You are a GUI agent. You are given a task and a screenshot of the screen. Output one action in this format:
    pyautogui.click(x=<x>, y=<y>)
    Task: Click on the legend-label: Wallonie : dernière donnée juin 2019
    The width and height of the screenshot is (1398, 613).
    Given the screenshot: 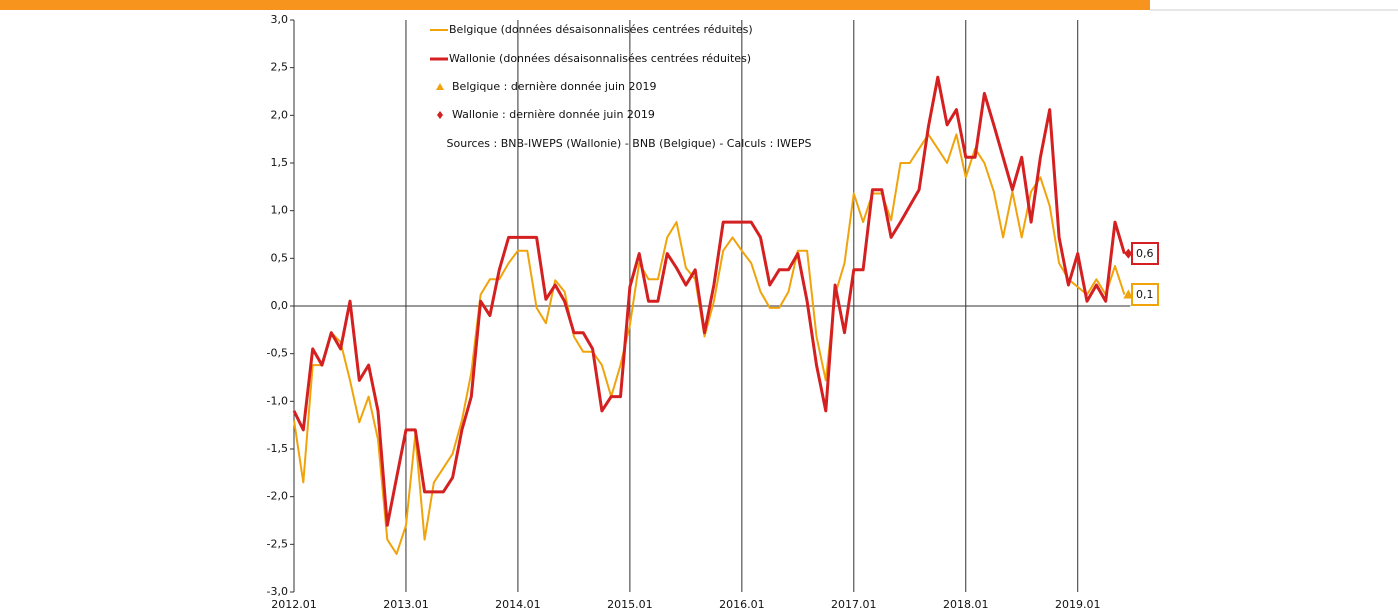 What is the action you would take?
    pyautogui.click(x=553, y=114)
    